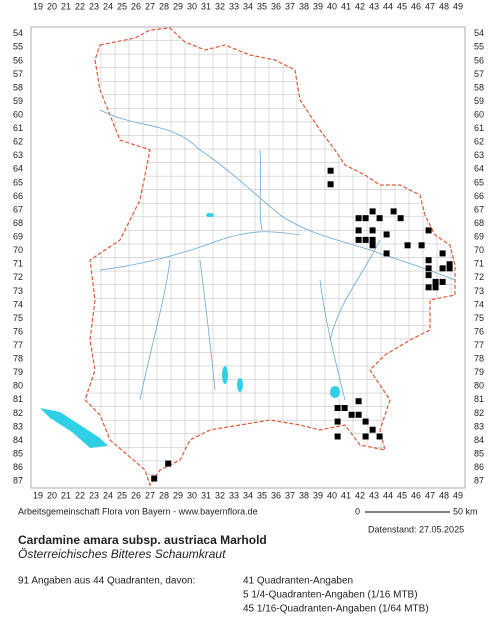  What do you see at coordinates (416, 495) in the screenshot?
I see `column-label: 46` at bounding box center [416, 495].